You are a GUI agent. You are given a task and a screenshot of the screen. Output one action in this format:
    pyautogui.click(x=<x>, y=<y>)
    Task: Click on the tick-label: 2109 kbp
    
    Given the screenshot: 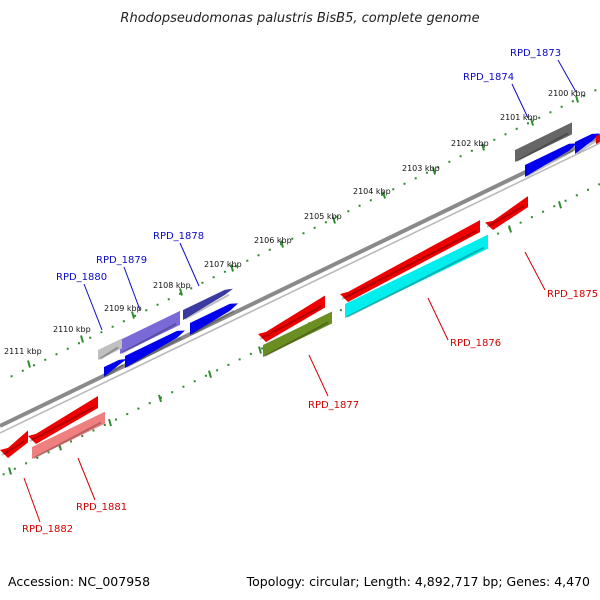 What is the action you would take?
    pyautogui.click(x=123, y=308)
    